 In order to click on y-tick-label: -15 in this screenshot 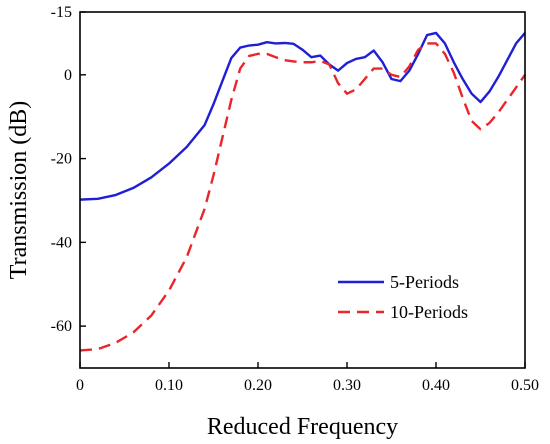, I will do `click(61, 12)`.